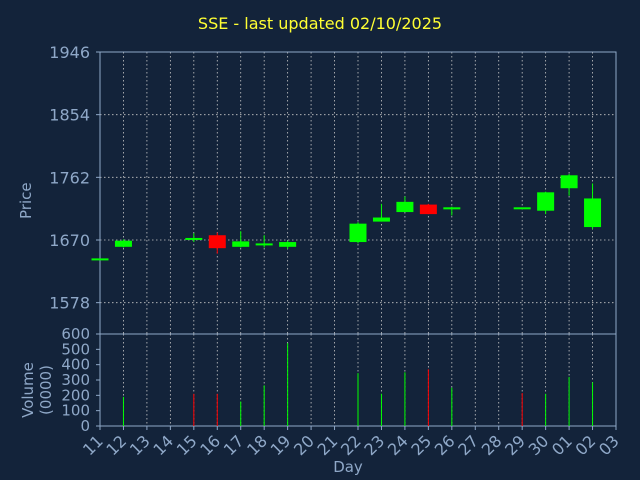 This screenshot has height=480, width=640. What do you see at coordinates (75, 411) in the screenshot?
I see `volume-tick-label: 100` at bounding box center [75, 411].